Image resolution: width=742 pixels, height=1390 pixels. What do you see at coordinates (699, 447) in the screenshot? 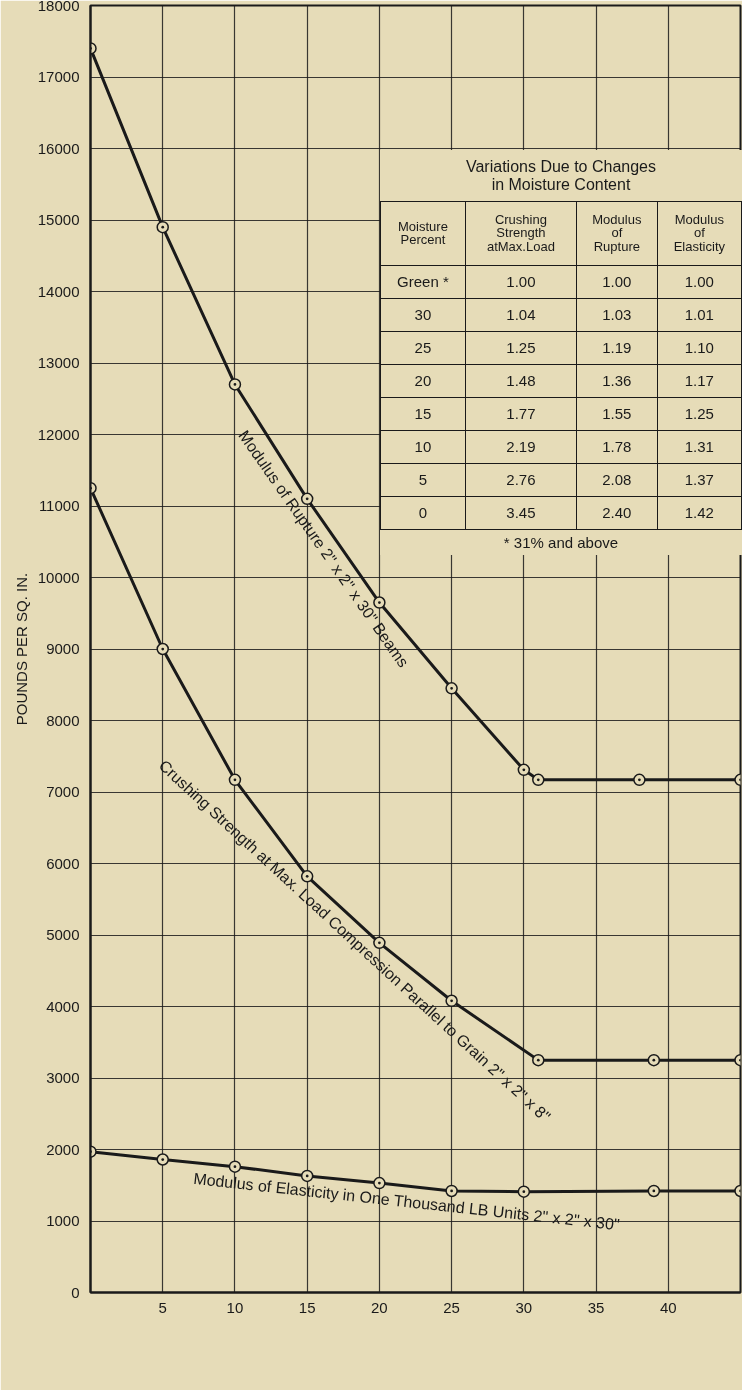
I see `annotation: 1.31` at bounding box center [699, 447].